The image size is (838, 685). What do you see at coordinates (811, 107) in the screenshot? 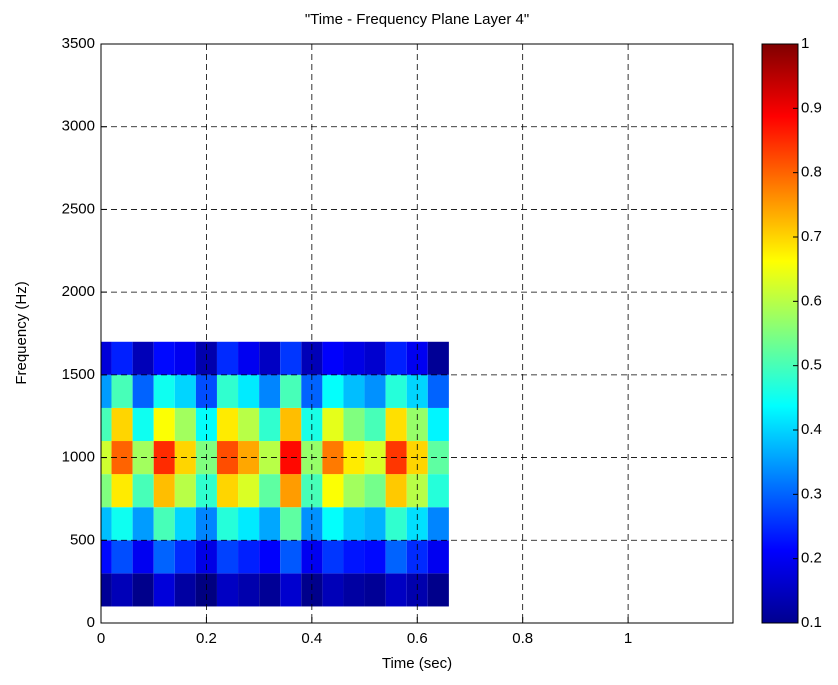
I see `colorbar-tick-label: 0.9` at bounding box center [811, 107].